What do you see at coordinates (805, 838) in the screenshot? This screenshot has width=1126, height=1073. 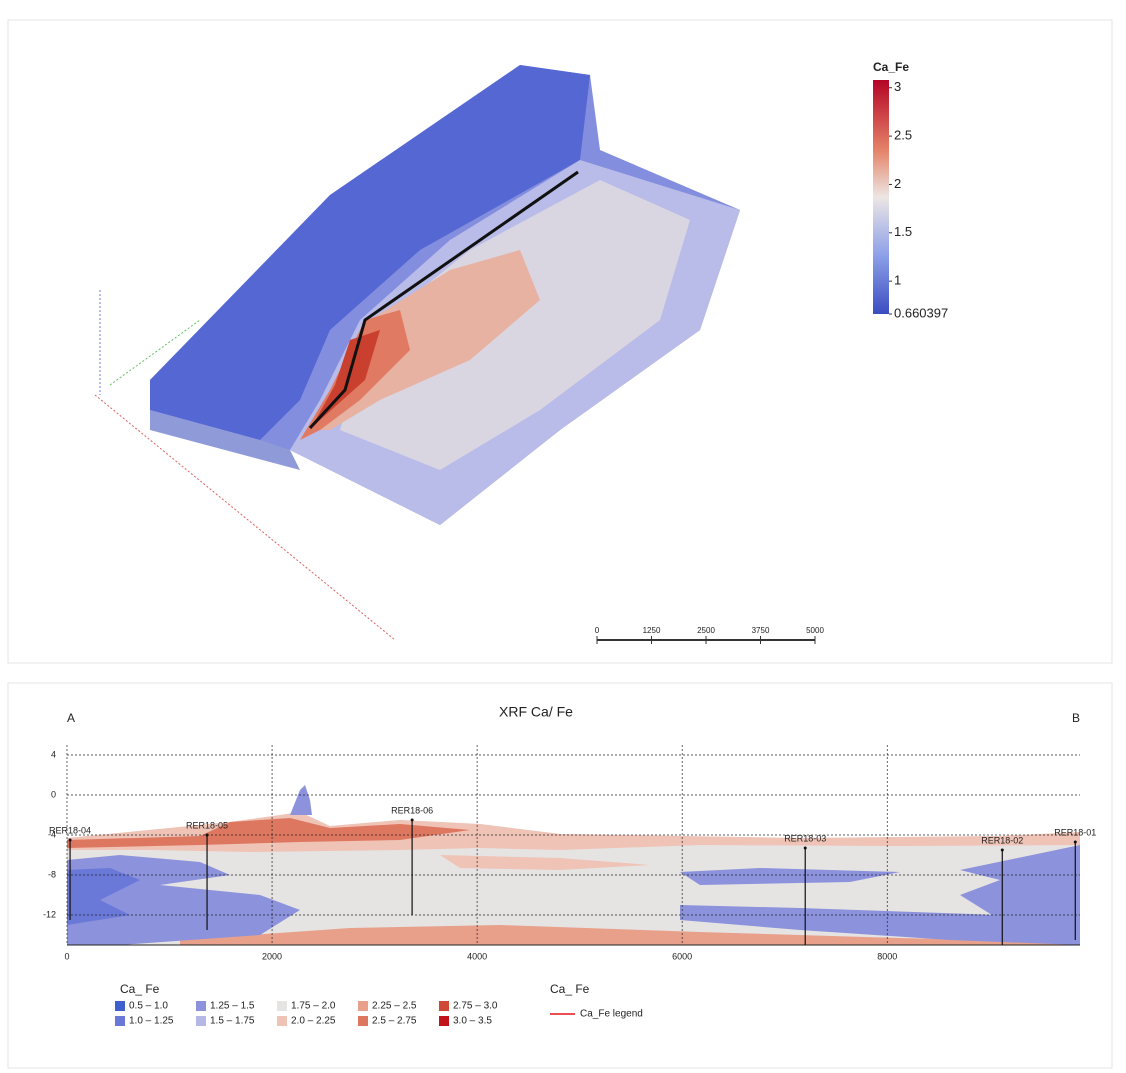 I see `borehole-label: RER18-03` at bounding box center [805, 838].